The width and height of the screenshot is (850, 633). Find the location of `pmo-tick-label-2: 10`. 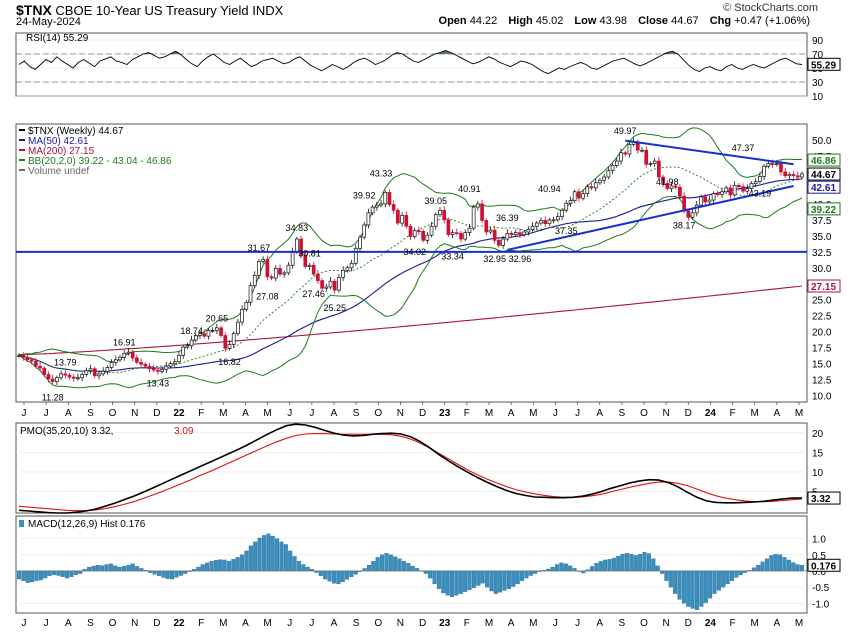

pmo-tick-label-2: 10 is located at coordinates (818, 473).